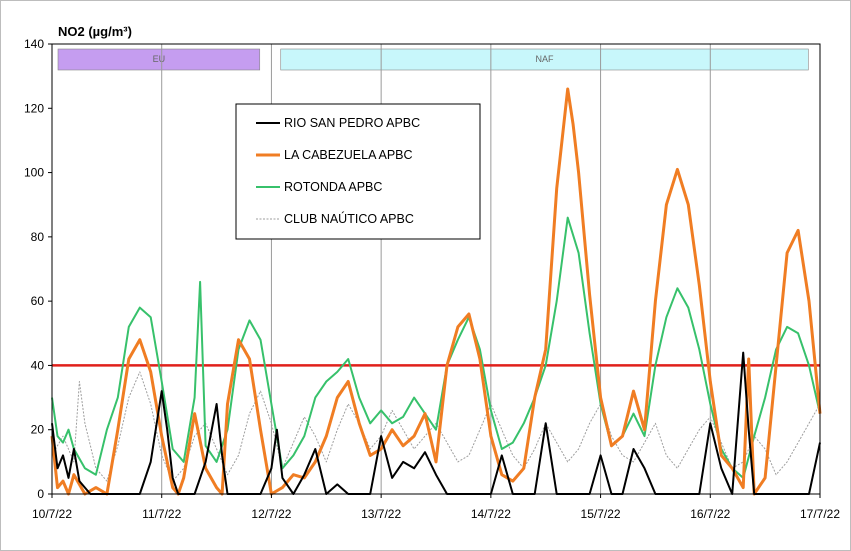  Describe the element at coordinates (349, 218) in the screenshot. I see `legend-label-3: CLUB NAÚTICO APBC` at that location.